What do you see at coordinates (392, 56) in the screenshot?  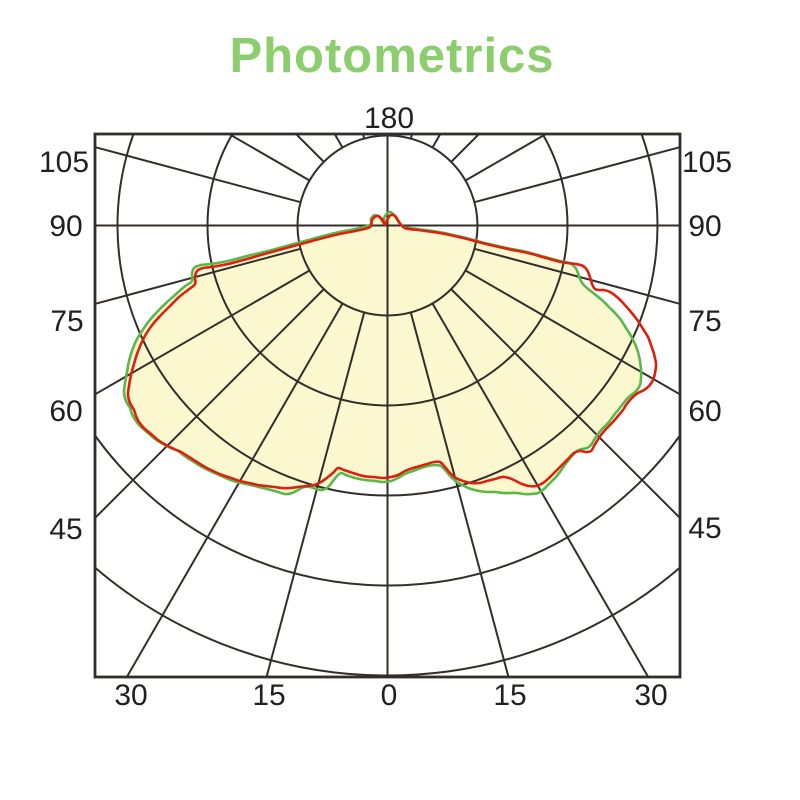 I see `chart-title: Photometrics` at bounding box center [392, 56].